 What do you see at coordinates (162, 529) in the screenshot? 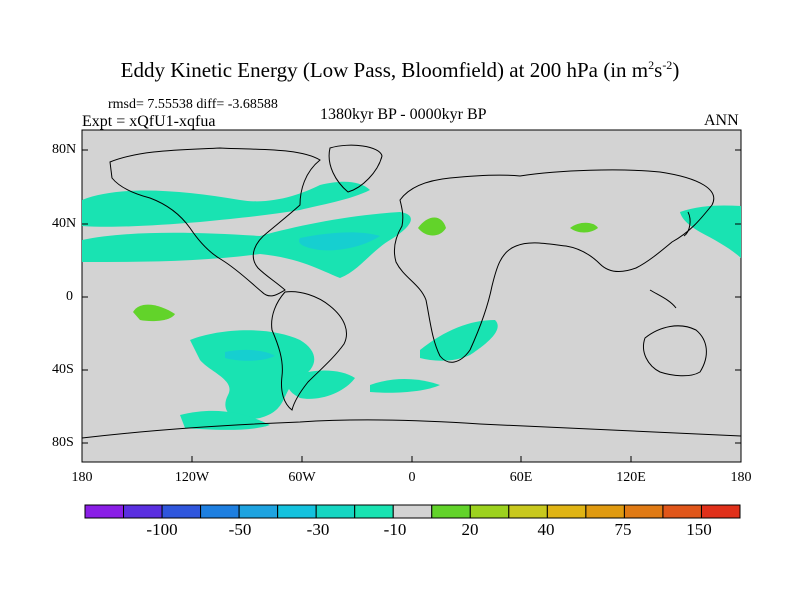
I see `colorbar-label: -100` at bounding box center [162, 529].